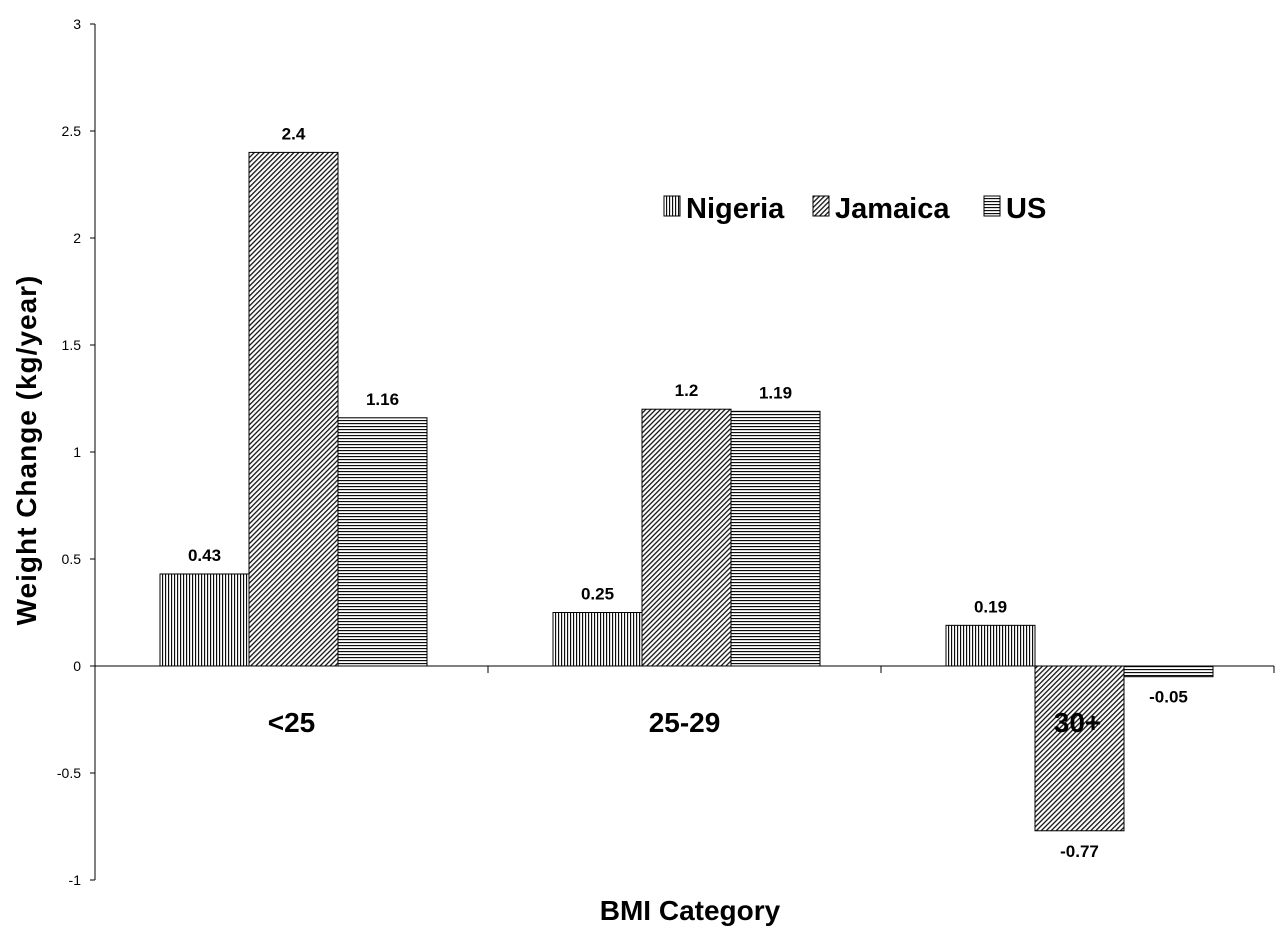 This screenshot has width=1276, height=937. What do you see at coordinates (69, 773) in the screenshot?
I see `y-tick-label: -0.5` at bounding box center [69, 773].